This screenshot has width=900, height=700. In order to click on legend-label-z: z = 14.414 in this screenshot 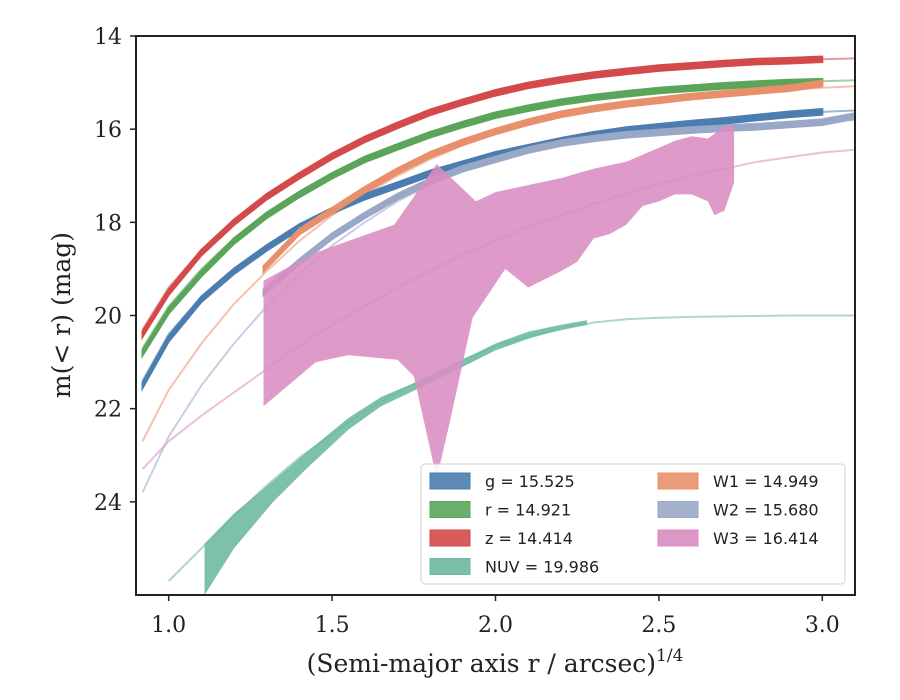, I will do `click(529, 538)`.